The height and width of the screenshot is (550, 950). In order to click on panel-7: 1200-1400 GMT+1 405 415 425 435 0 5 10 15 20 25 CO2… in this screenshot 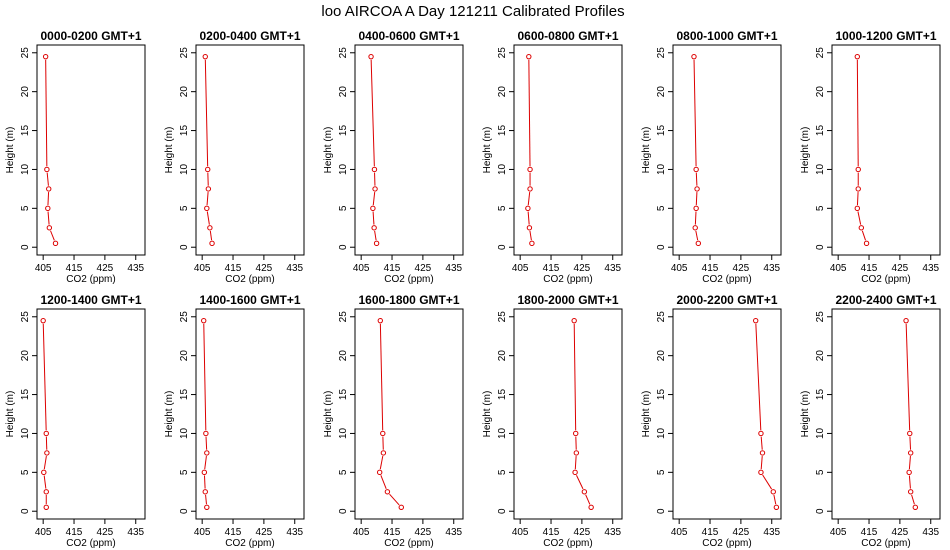, I will do `click(75, 421)`.